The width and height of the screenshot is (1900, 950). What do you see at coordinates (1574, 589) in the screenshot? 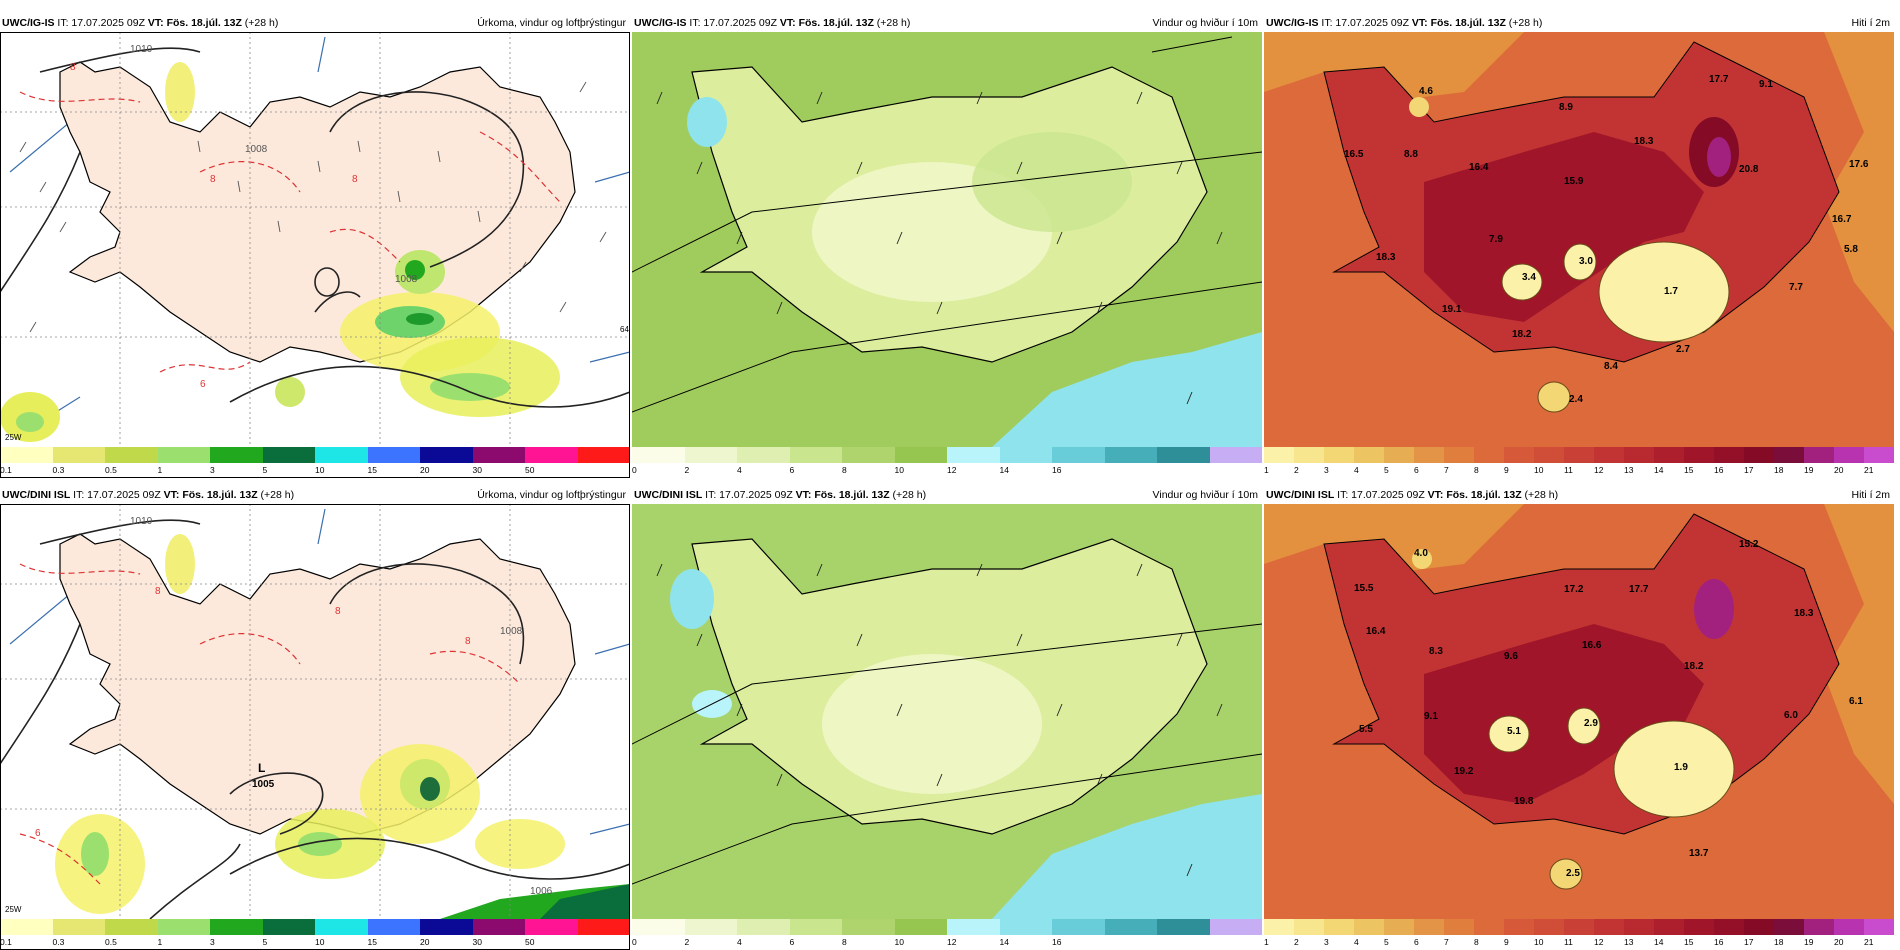
I see `temperature-label: 17.2` at bounding box center [1574, 589].